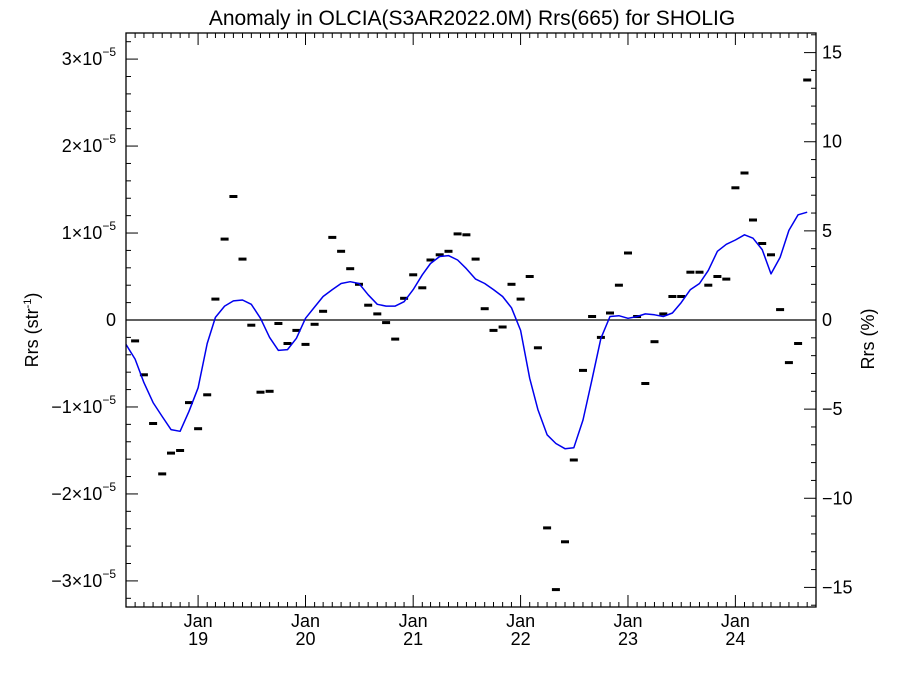 The width and height of the screenshot is (900, 675). I want to click on y-right-tick-label: 0, so click(827, 320).